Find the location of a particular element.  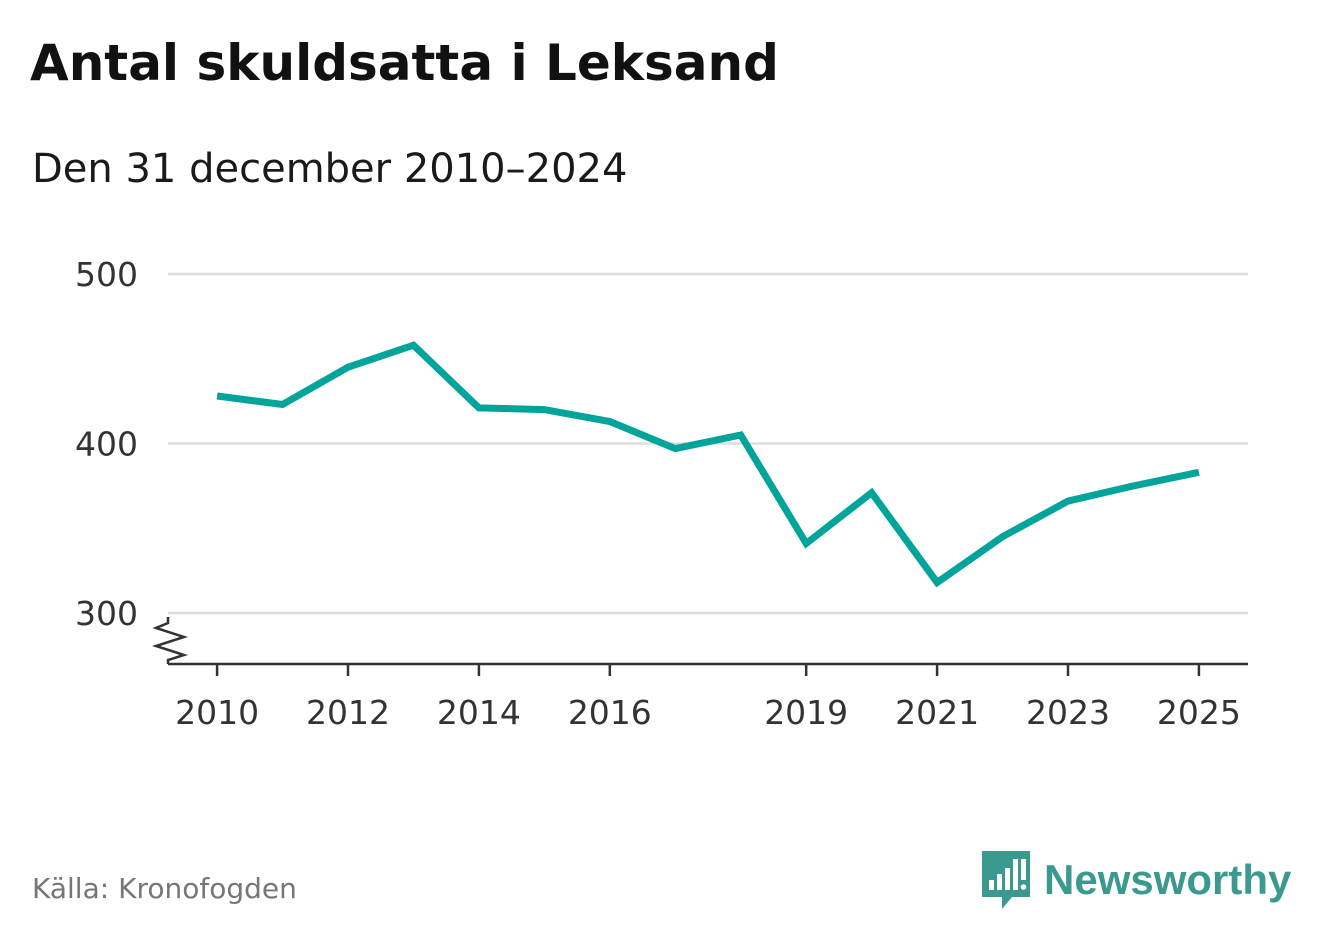

x-tick-label: 2014 is located at coordinates (479, 712).